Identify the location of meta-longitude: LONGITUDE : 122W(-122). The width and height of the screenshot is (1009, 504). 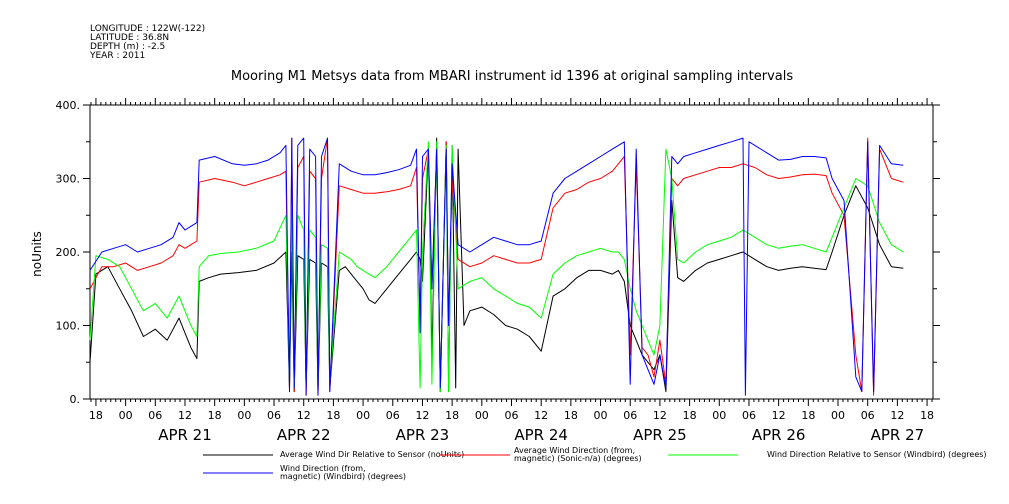
(147, 29).